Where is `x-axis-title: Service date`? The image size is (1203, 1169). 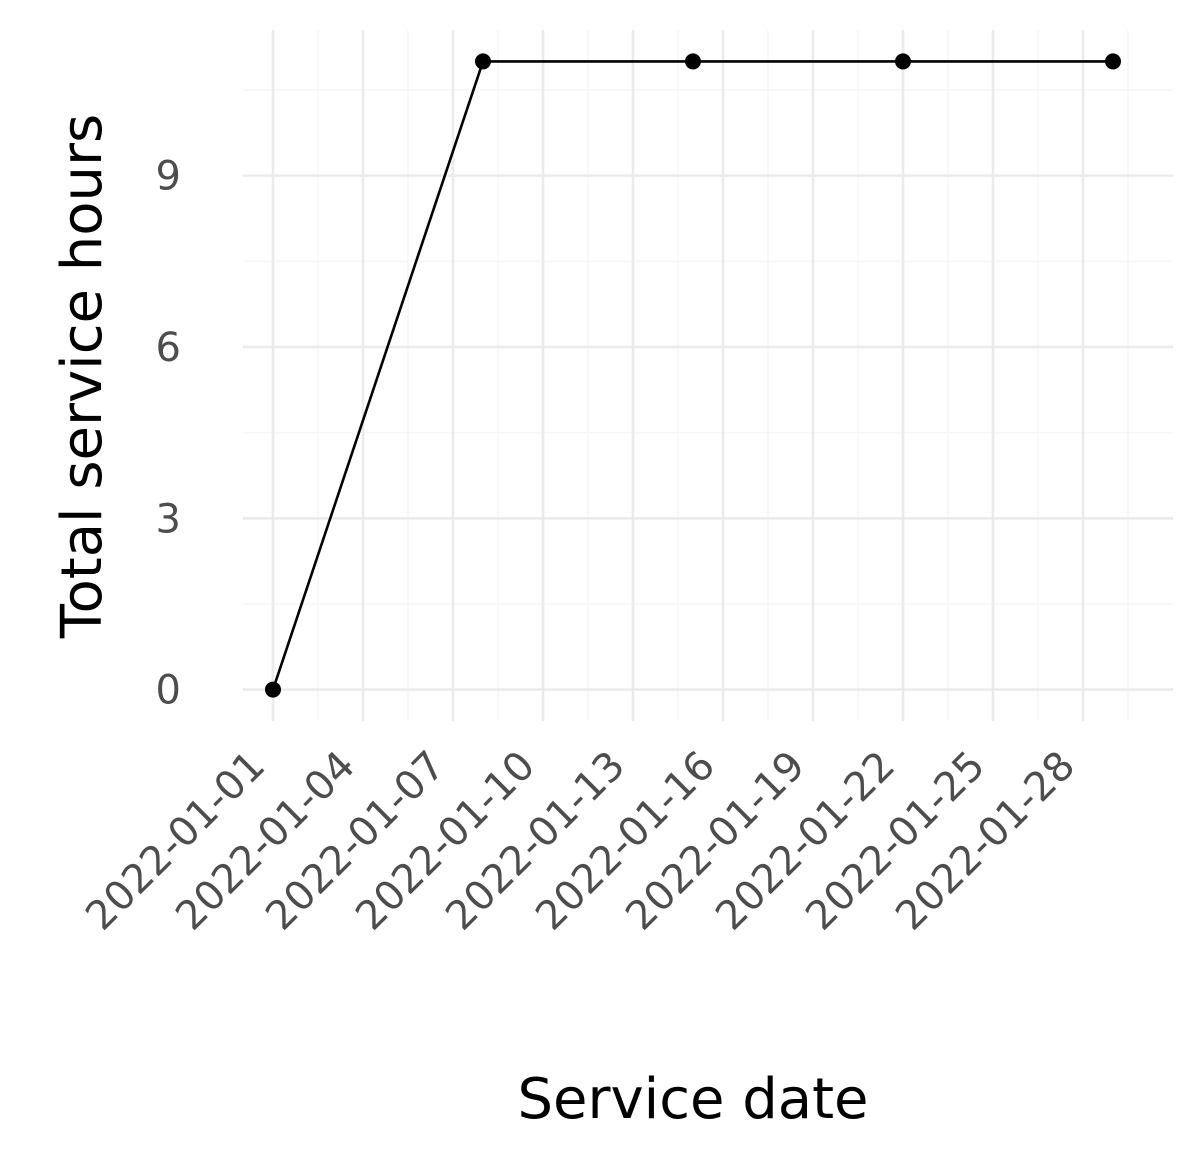
x-axis-title: Service date is located at coordinates (692, 1099).